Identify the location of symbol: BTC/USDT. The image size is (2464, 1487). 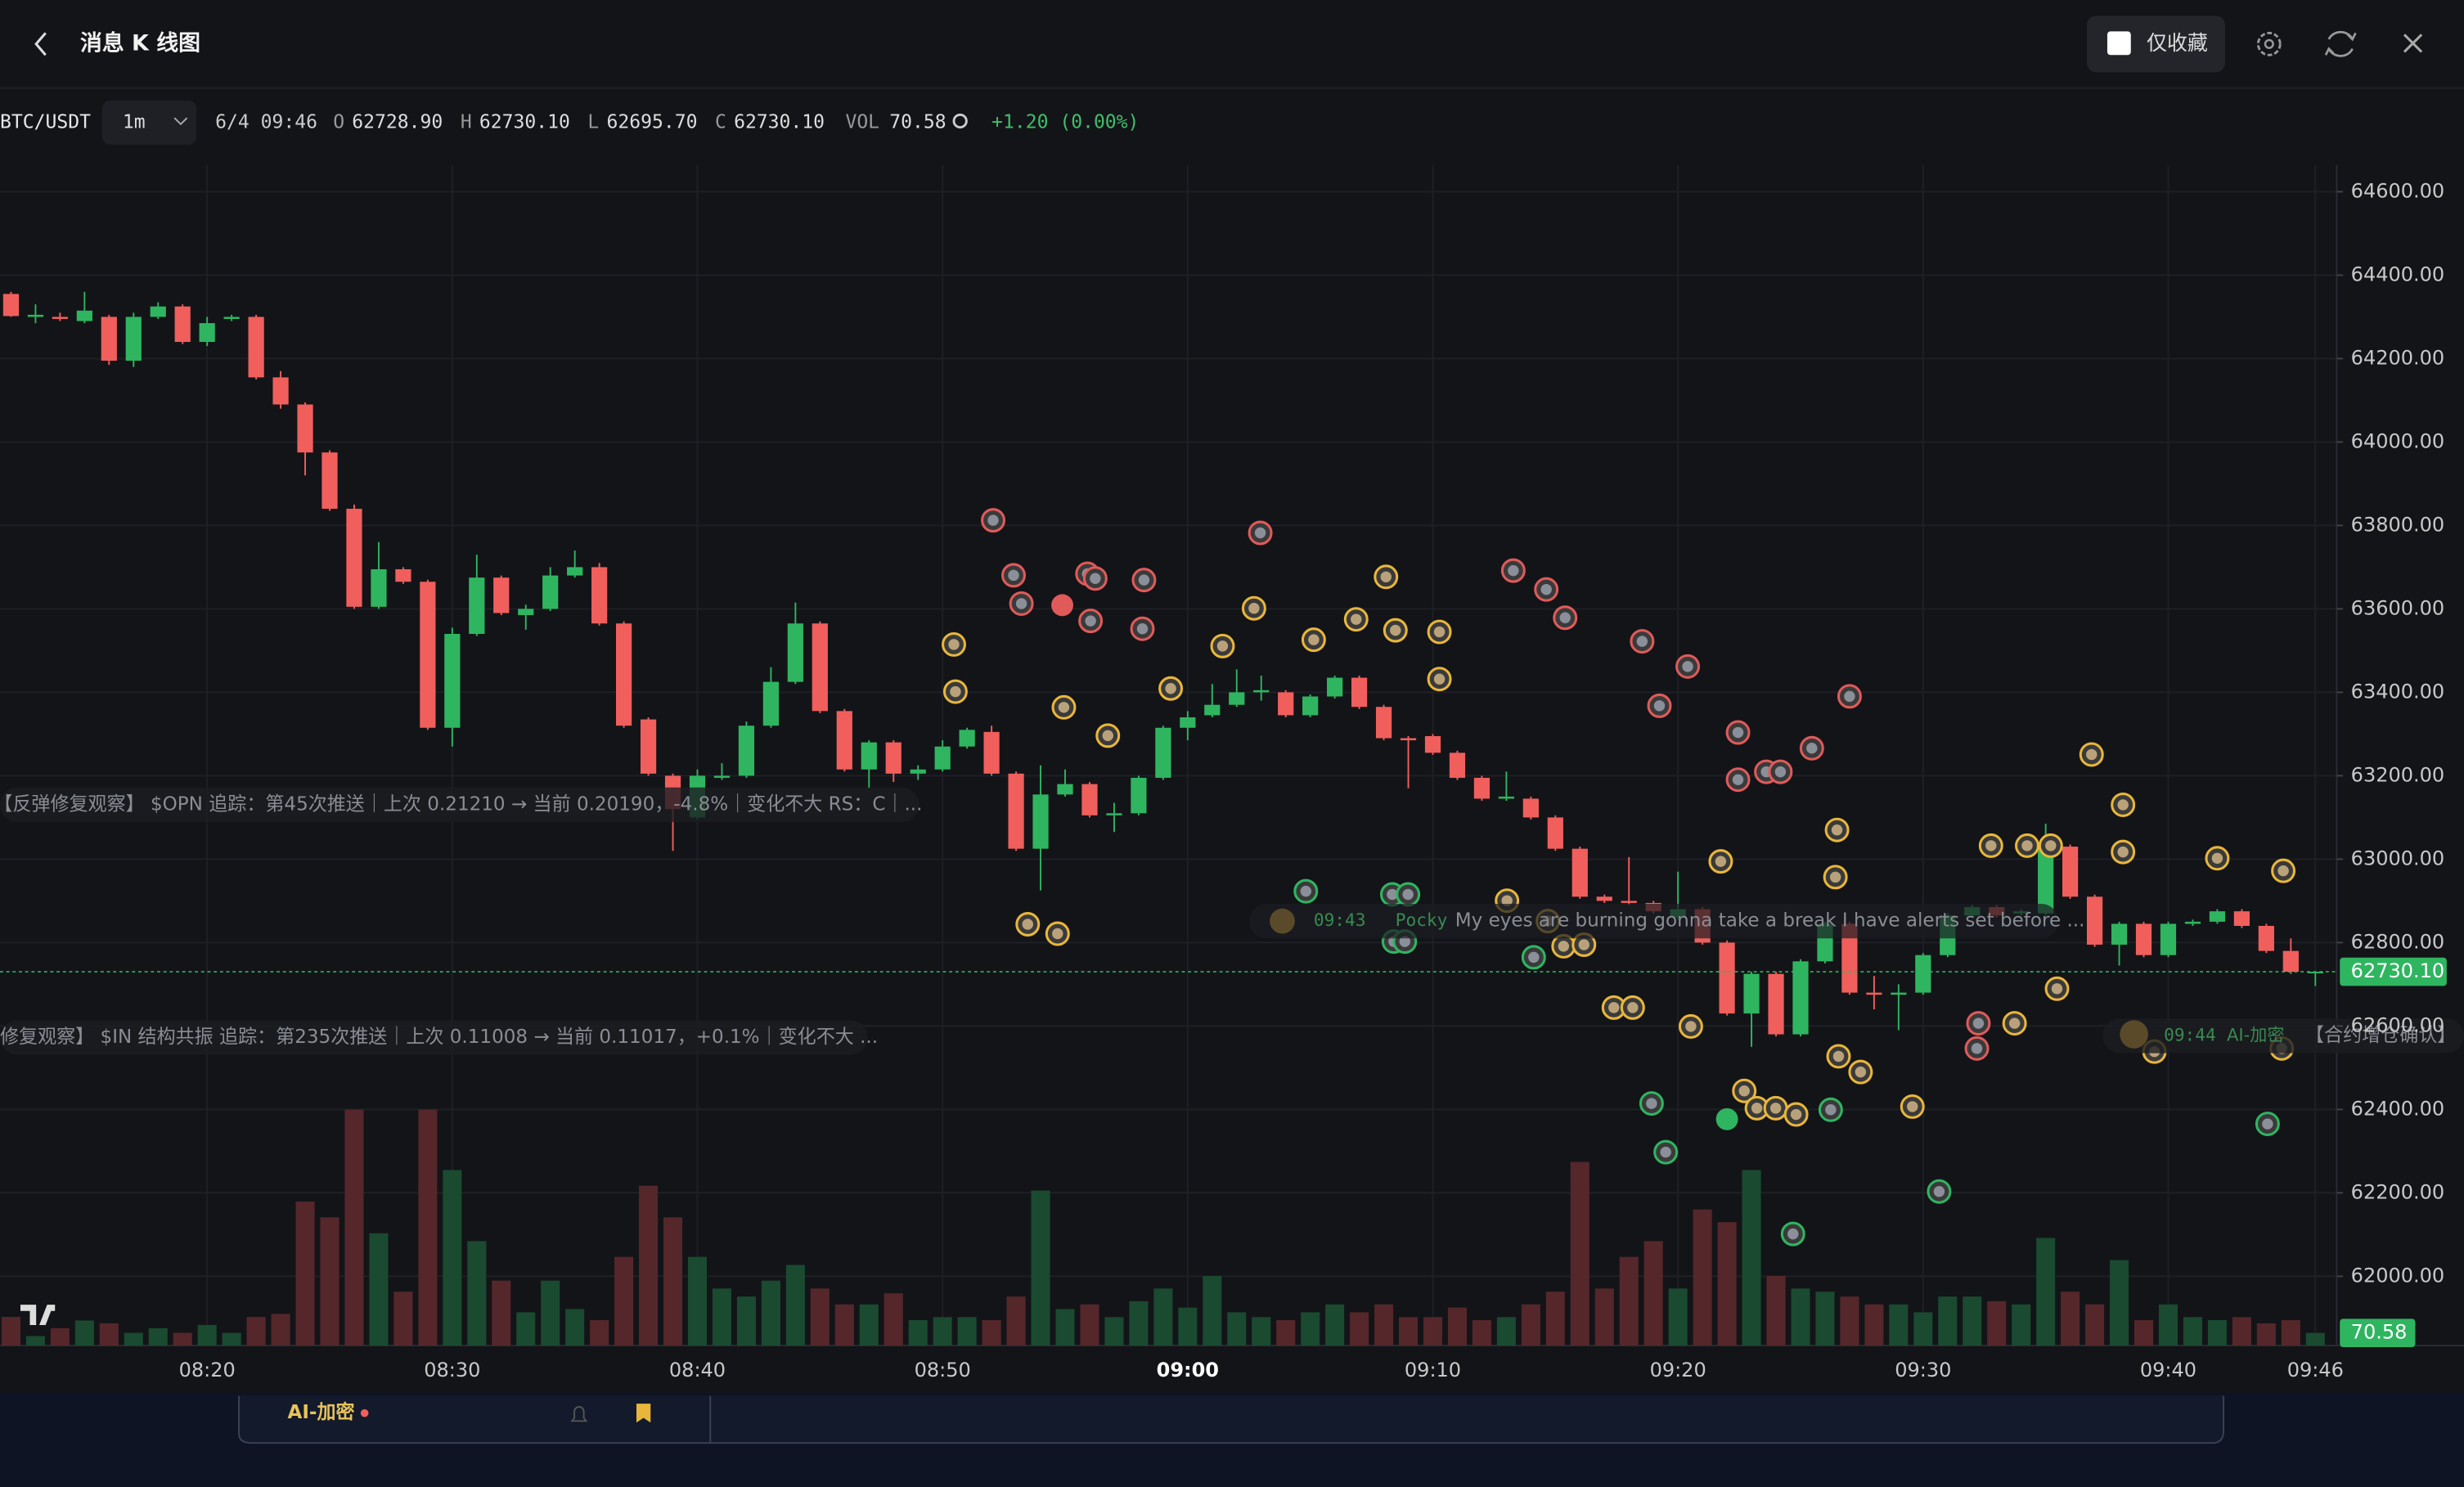
(45, 122).